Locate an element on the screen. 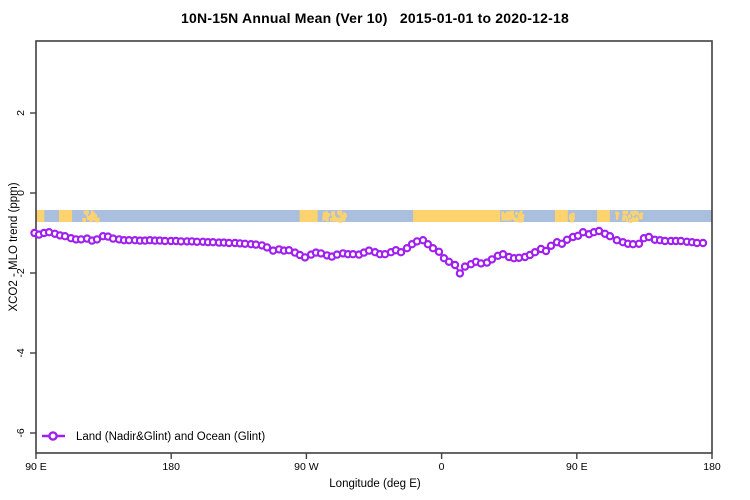 This screenshot has height=500, width=750. y-axis: 2 0 -2 -4 -6 is located at coordinates (25, 274).